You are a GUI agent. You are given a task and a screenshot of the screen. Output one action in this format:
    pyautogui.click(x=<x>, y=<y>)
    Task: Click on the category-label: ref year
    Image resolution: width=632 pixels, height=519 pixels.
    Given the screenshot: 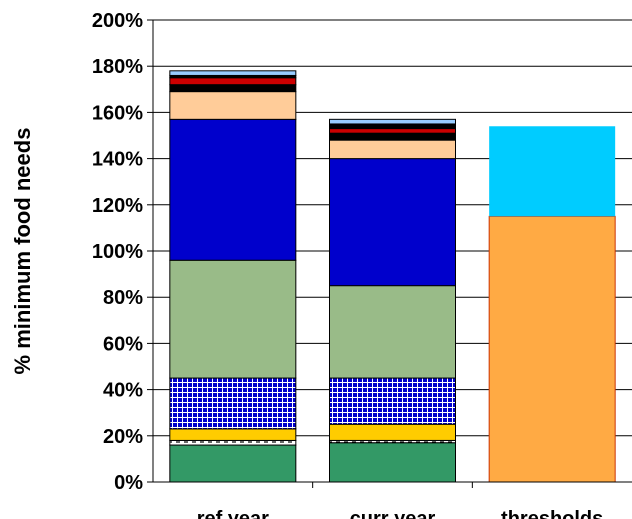 What is the action you would take?
    pyautogui.click(x=233, y=513)
    